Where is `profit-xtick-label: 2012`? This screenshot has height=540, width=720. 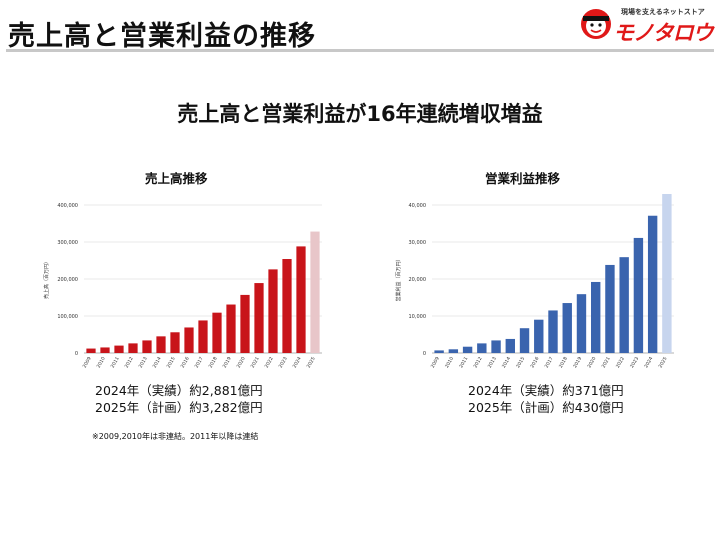 profit-xtick-label: 2012 is located at coordinates (478, 362).